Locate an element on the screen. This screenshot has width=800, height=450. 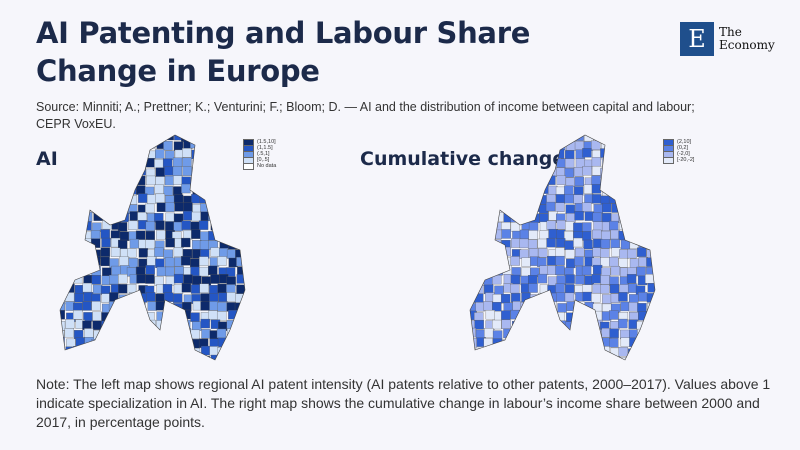
map-title-ai: AI is located at coordinates (47, 159).